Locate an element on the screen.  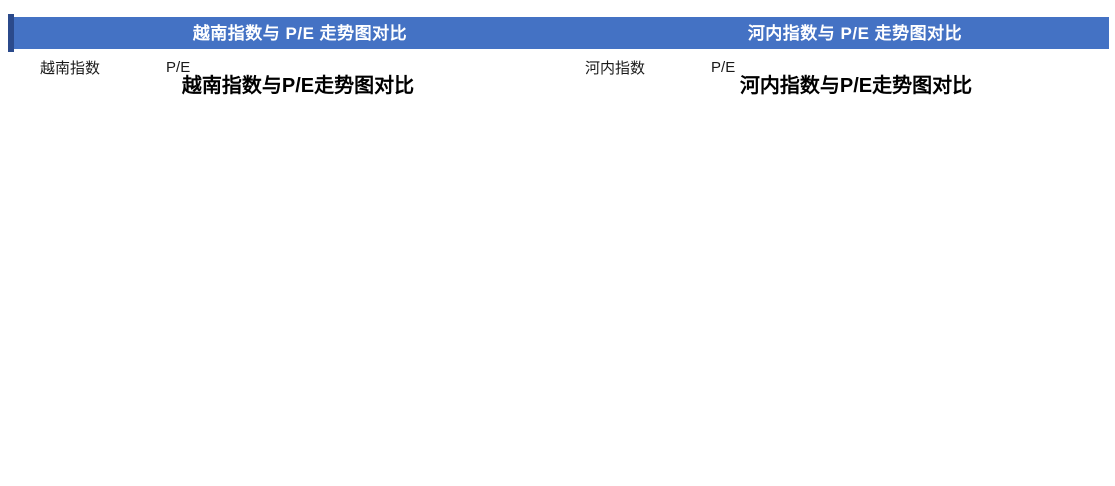
legend-label: 河内指数 is located at coordinates (615, 68).